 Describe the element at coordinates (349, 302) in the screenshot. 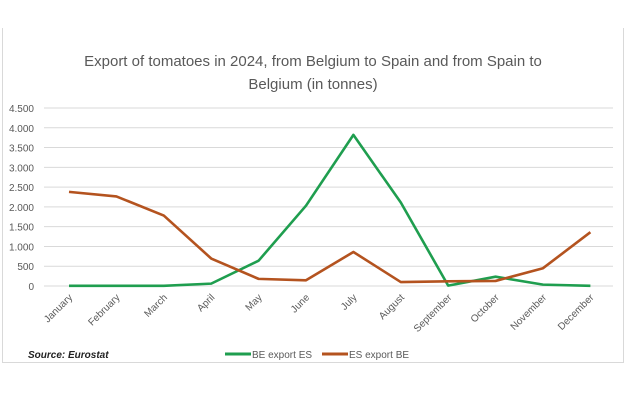

I see `x-tick-label: July` at that location.